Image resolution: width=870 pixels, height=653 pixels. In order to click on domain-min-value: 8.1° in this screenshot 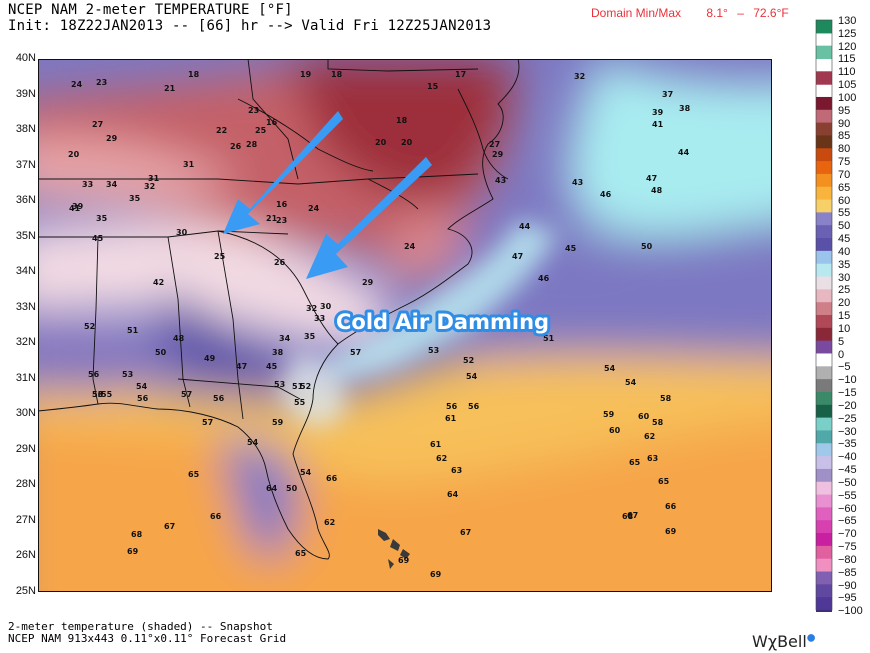, I will do `click(717, 13)`.